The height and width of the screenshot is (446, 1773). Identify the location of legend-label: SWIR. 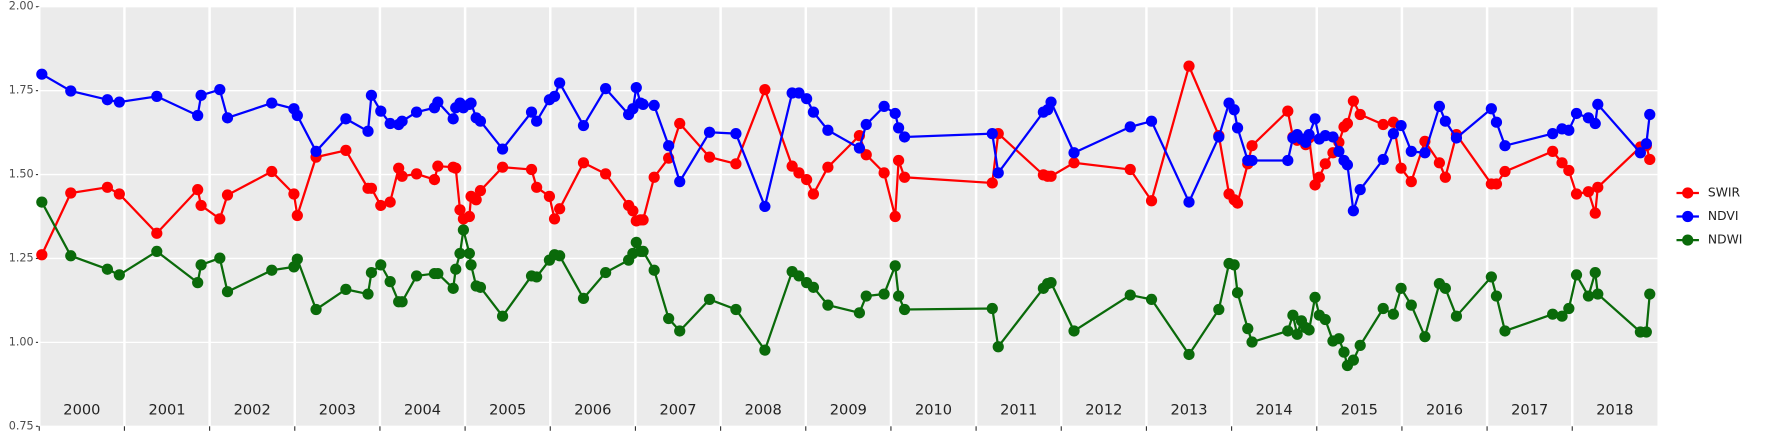
(1724, 192).